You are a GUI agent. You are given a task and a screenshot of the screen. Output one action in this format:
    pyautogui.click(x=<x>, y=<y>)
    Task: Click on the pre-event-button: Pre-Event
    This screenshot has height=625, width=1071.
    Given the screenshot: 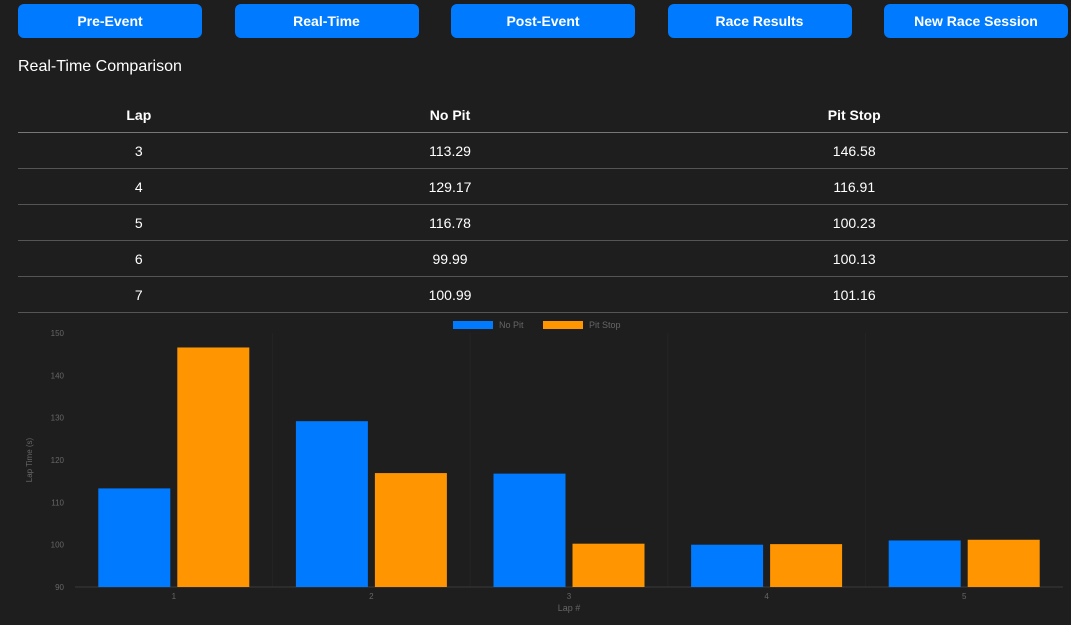 What is the action you would take?
    pyautogui.click(x=110, y=21)
    